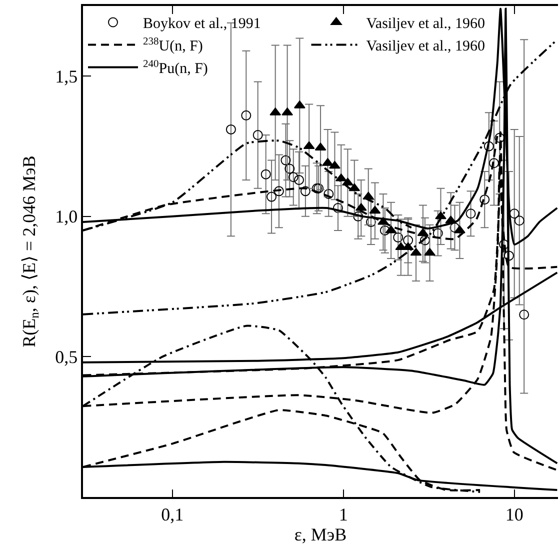 The image size is (560, 551). I want to click on y-tick-label: 1,5, so click(66, 76).